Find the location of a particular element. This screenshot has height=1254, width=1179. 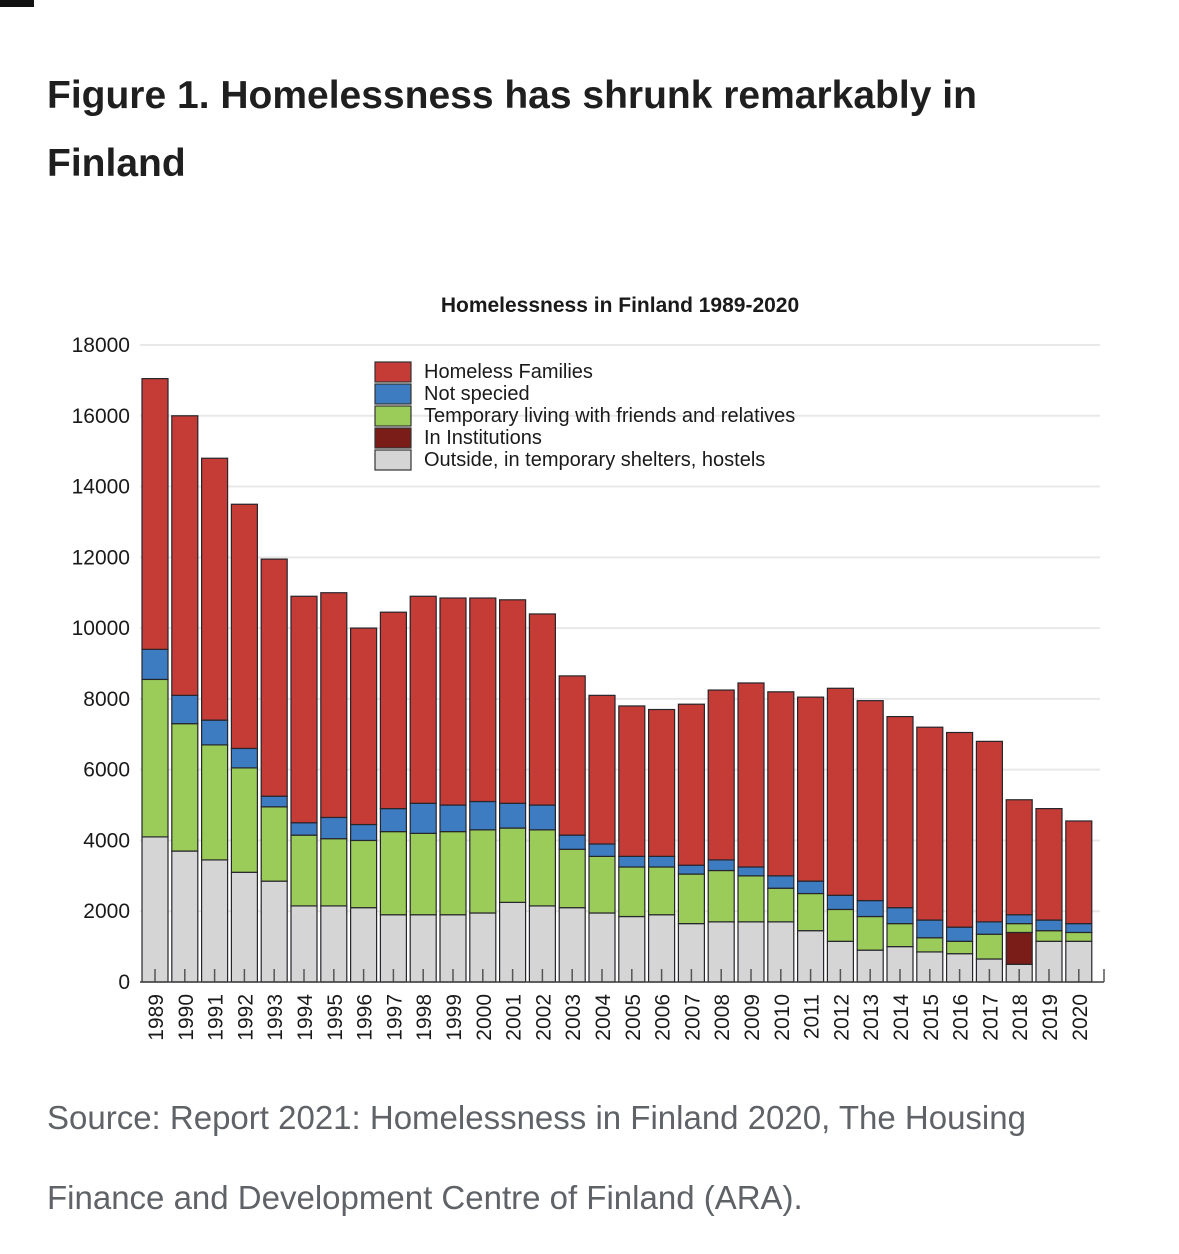

x-tick-label: 2004 is located at coordinates (603, 1017).